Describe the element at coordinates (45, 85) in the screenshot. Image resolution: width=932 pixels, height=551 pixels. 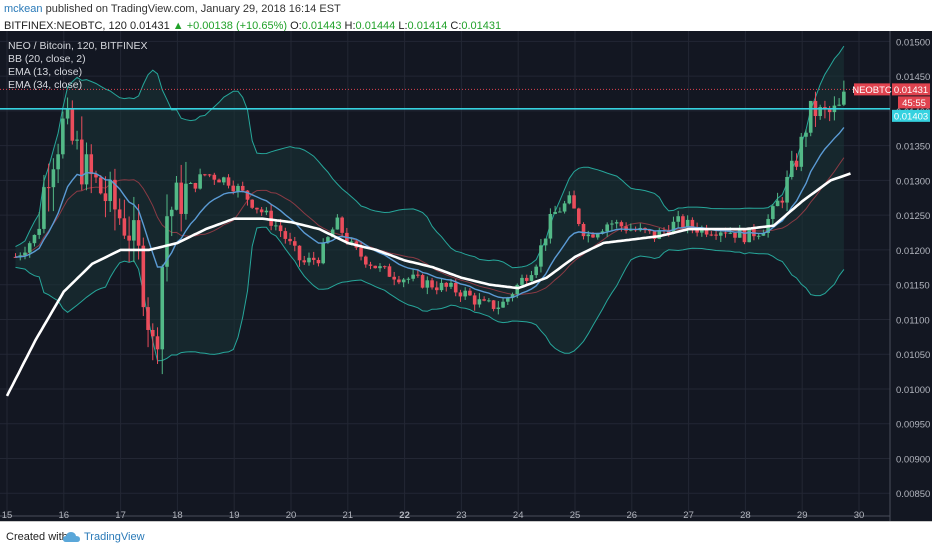
I see `legend-ema34: EMA (34, close)` at that location.